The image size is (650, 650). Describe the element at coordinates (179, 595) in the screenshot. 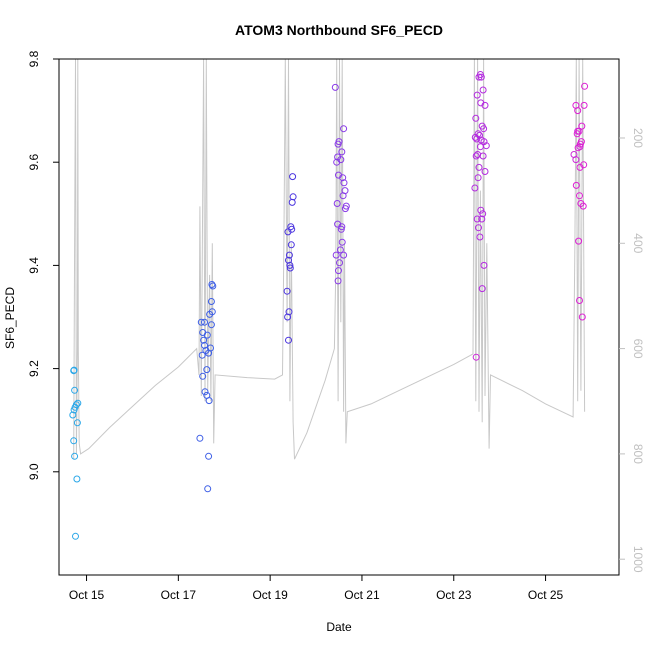

I see `x-tick-label: Oct 17` at that location.